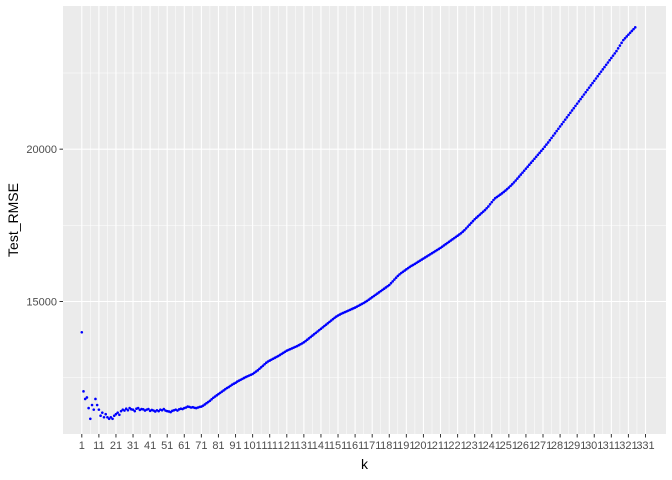  Describe the element at coordinates (184, 446) in the screenshot. I see `x-tick-label: 61` at that location.